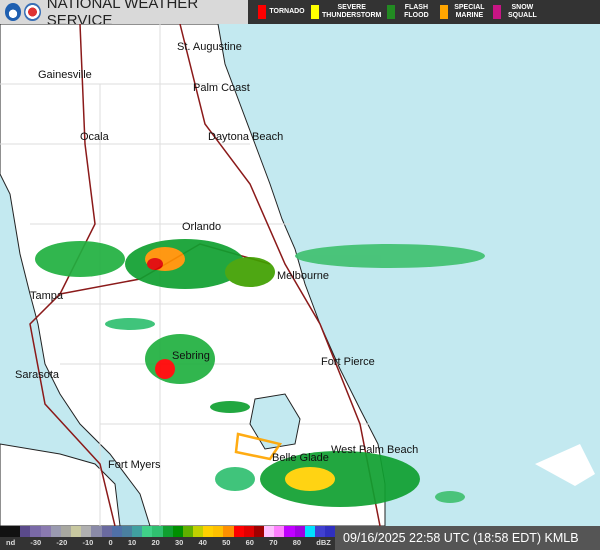 The image size is (600, 550). What do you see at coordinates (375, 450) in the screenshot?
I see `city-label: West Palm Beach` at bounding box center [375, 450].